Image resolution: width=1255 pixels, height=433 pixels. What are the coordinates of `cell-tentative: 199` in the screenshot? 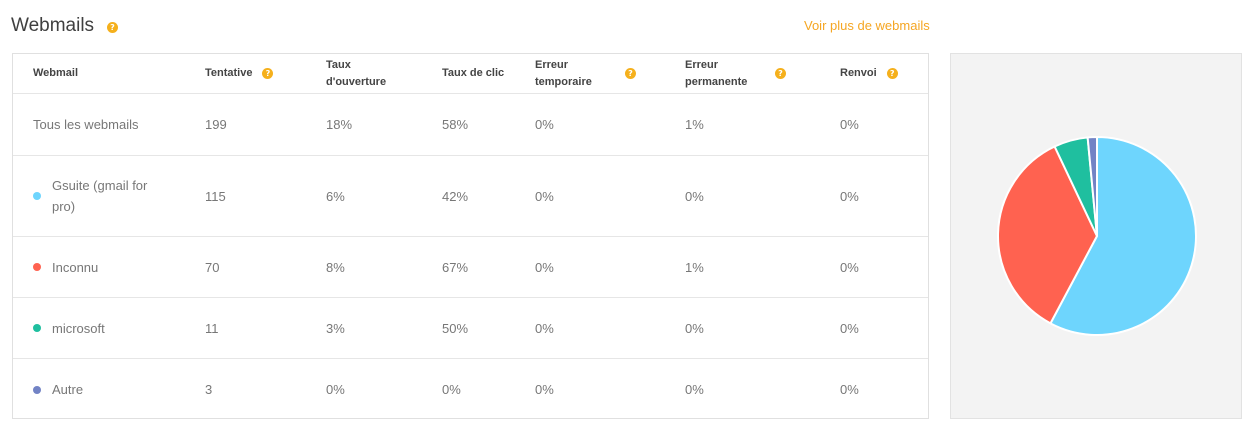 It's located at (216, 124).